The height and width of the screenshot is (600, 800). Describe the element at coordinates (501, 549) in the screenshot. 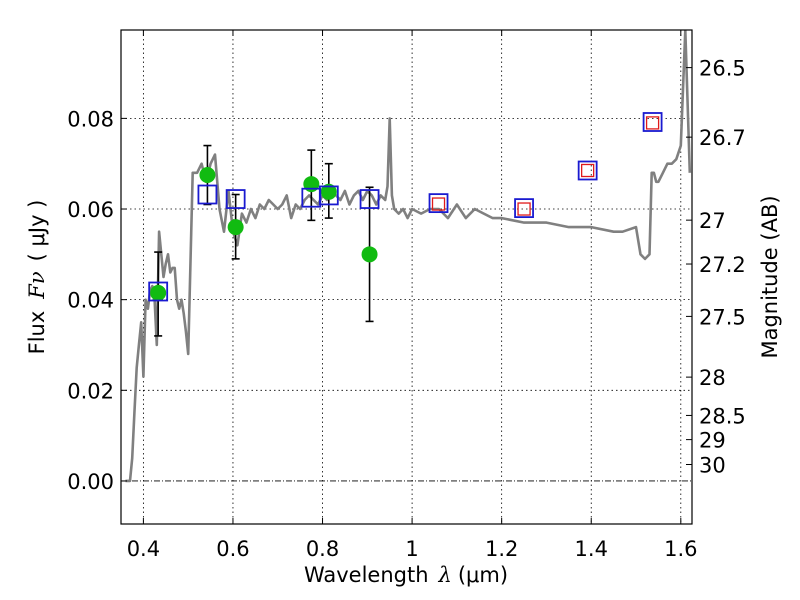

I see `x-tick-label: 1.2` at that location.